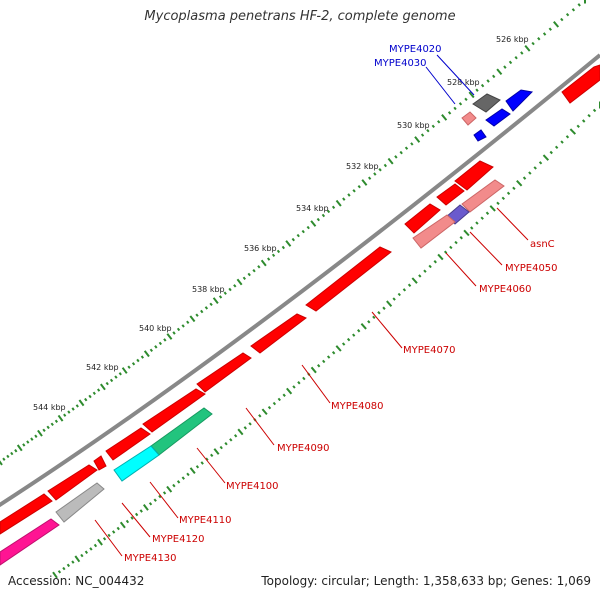 The image size is (600, 600). What do you see at coordinates (205, 520) in the screenshot?
I see `label-mype4110: MYPE4110` at bounding box center [205, 520].